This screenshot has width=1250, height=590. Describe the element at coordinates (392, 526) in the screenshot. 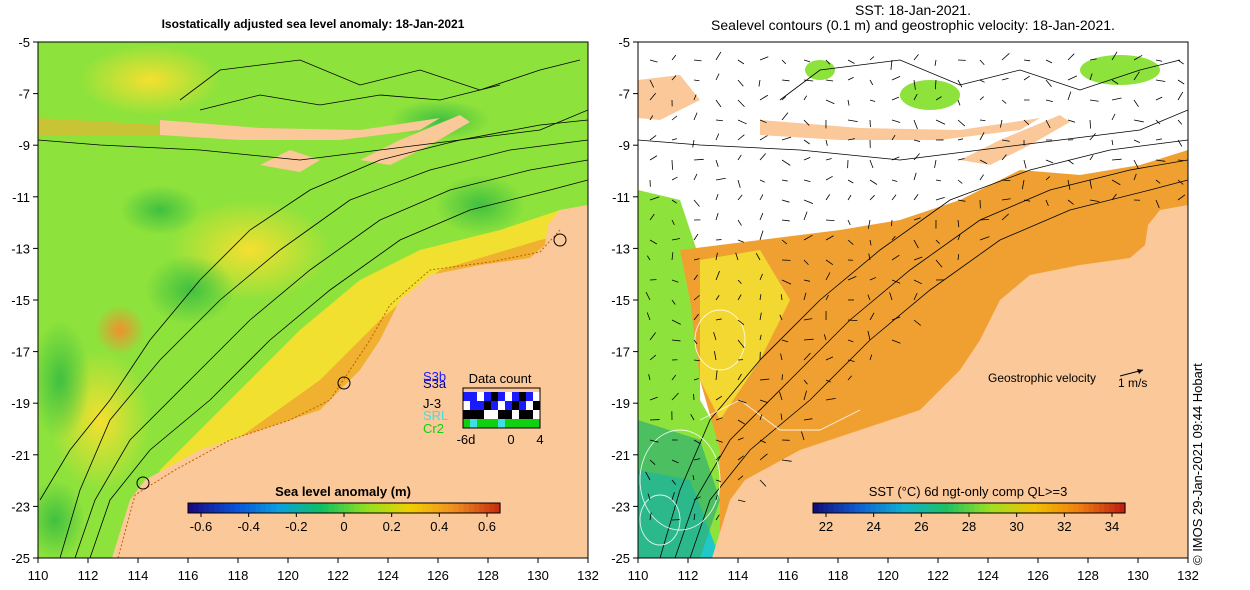

I see `left-colorbar-tick-label: 0.2` at that location.